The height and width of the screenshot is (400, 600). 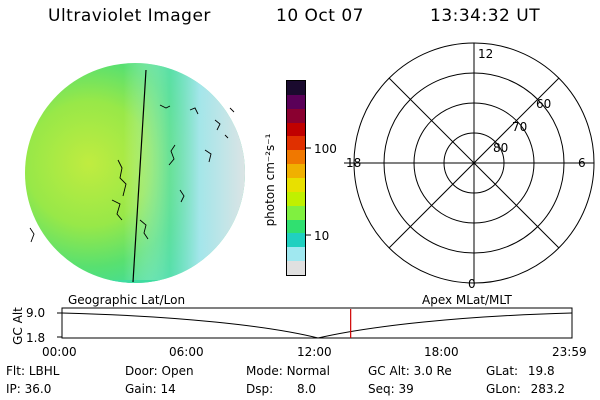 What do you see at coordinates (569, 352) in the screenshot?
I see `timeline-tick-2359: 23:59` at bounding box center [569, 352].